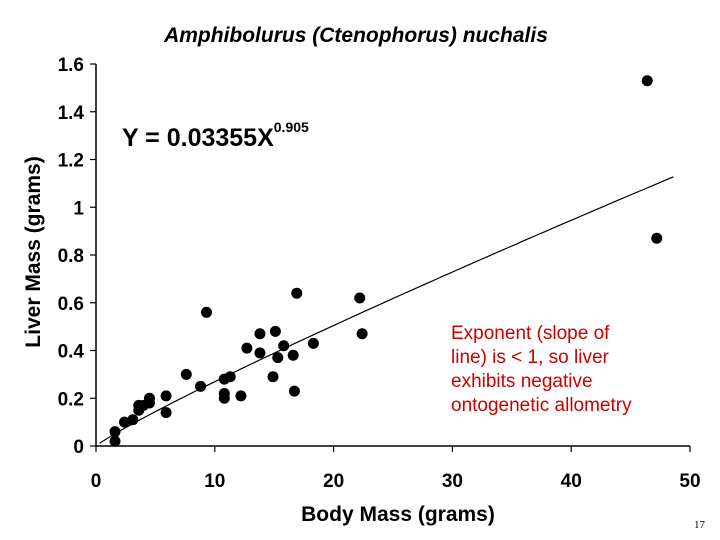 This screenshot has height=540, width=720. What do you see at coordinates (71, 352) in the screenshot?
I see `y-tick-label: 0.4` at bounding box center [71, 352].